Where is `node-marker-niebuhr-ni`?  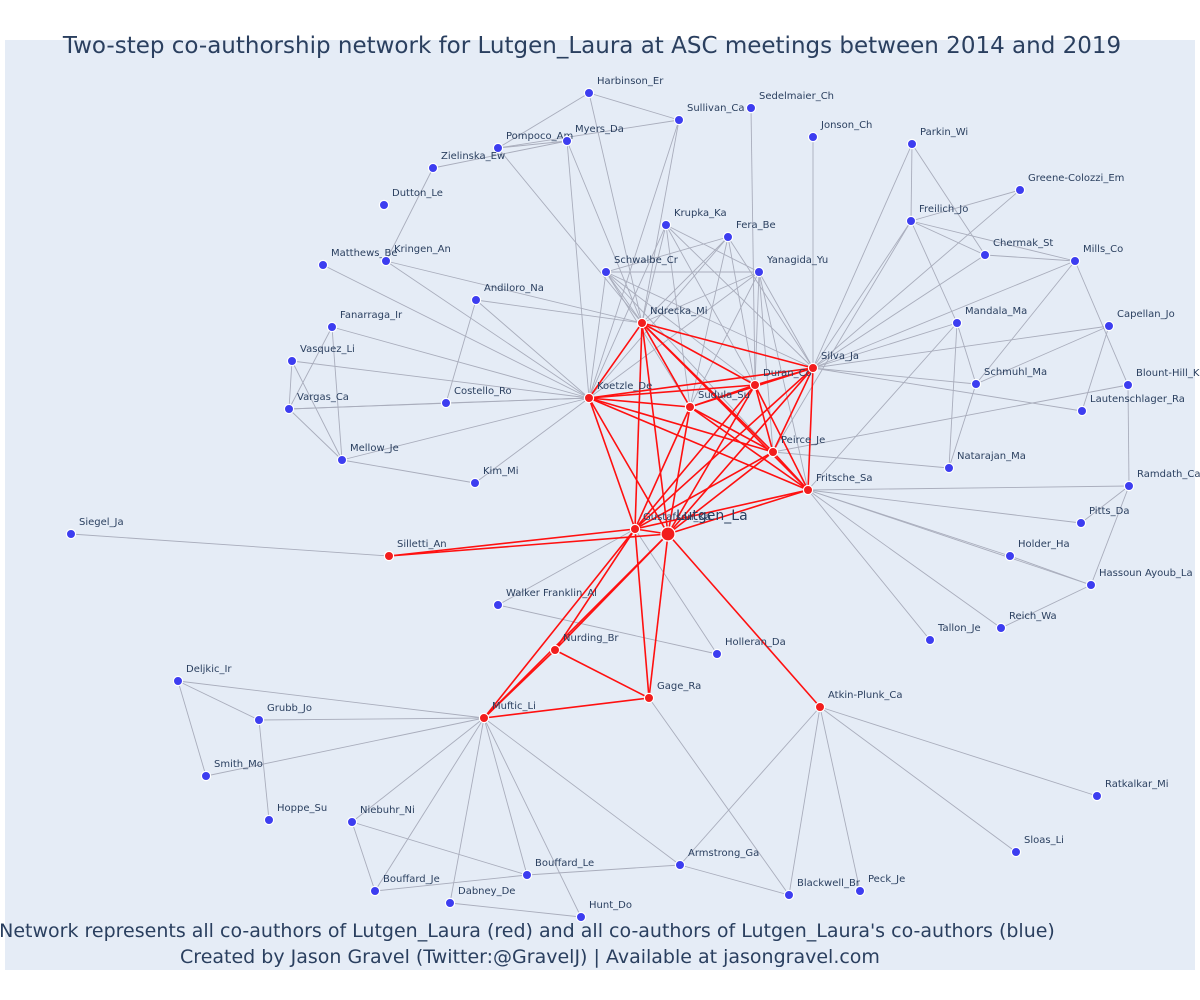
node-marker-niebuhr-ni is located at coordinates (352, 822).